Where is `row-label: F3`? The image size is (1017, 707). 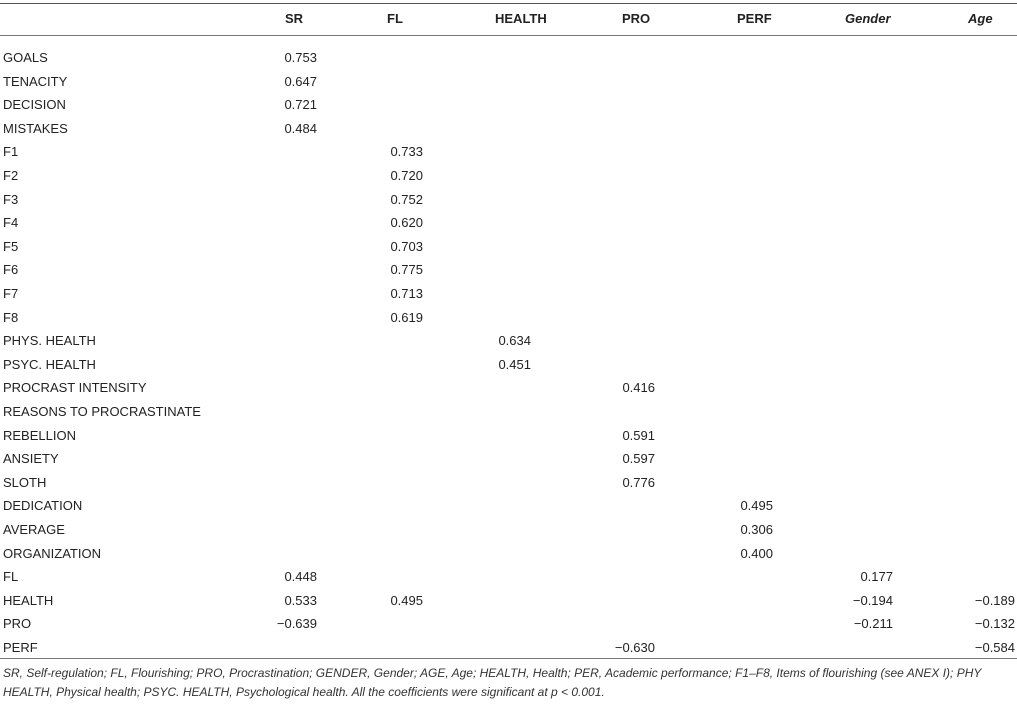
row-label: F3 is located at coordinates (11, 199).